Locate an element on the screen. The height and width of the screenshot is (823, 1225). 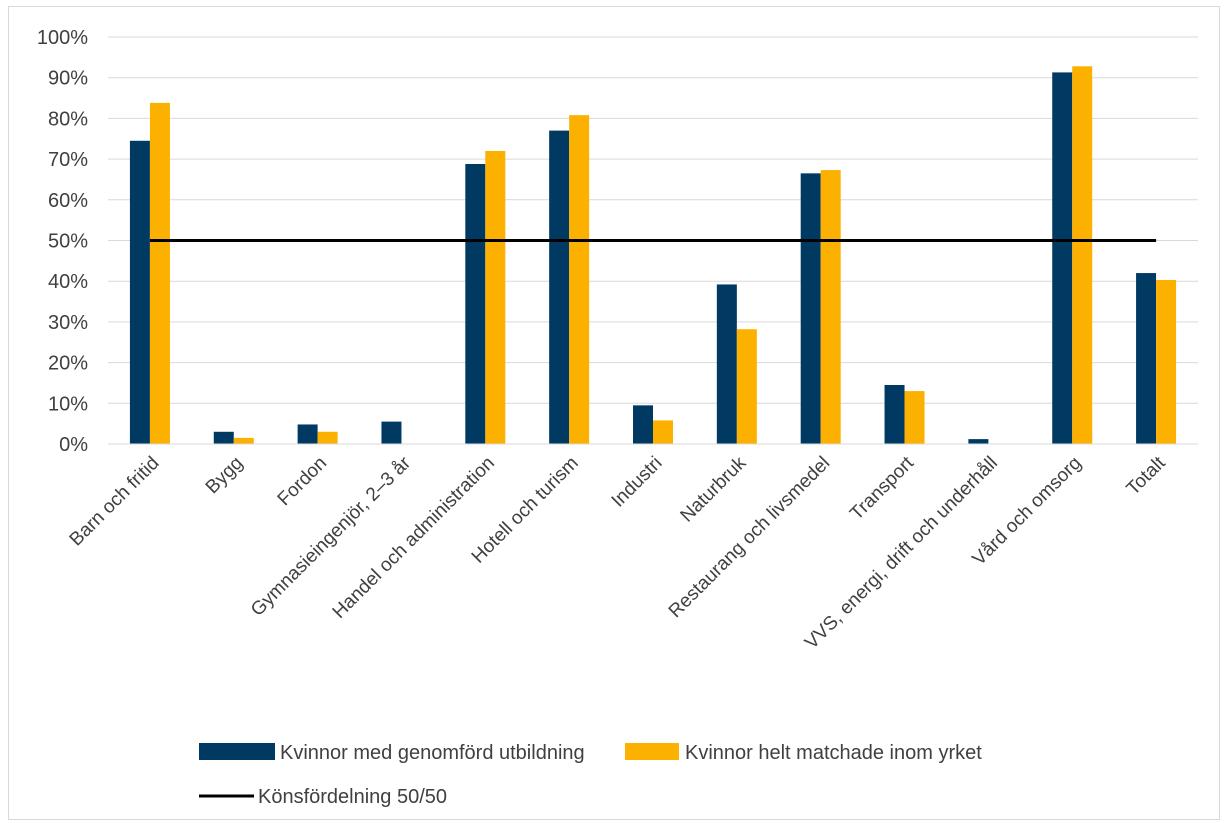
y-tick-label: 0% is located at coordinates (73, 445).